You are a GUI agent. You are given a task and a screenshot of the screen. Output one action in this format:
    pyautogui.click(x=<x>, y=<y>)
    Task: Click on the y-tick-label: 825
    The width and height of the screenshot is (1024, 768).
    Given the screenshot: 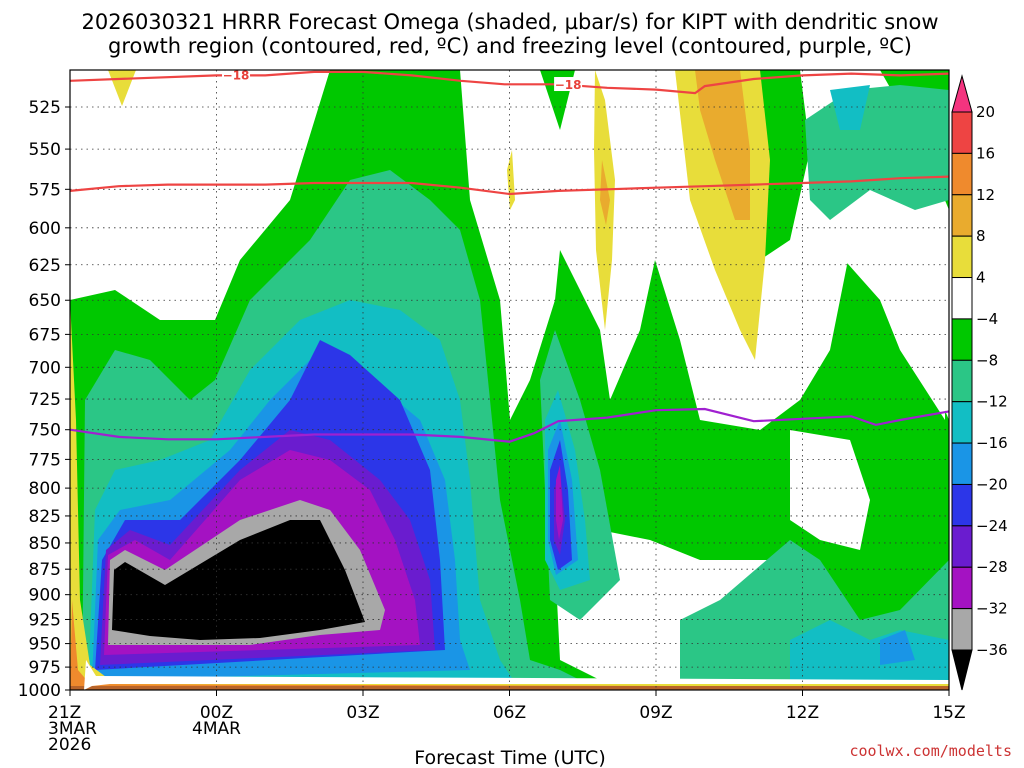 What is the action you would take?
    pyautogui.click(x=45, y=517)
    